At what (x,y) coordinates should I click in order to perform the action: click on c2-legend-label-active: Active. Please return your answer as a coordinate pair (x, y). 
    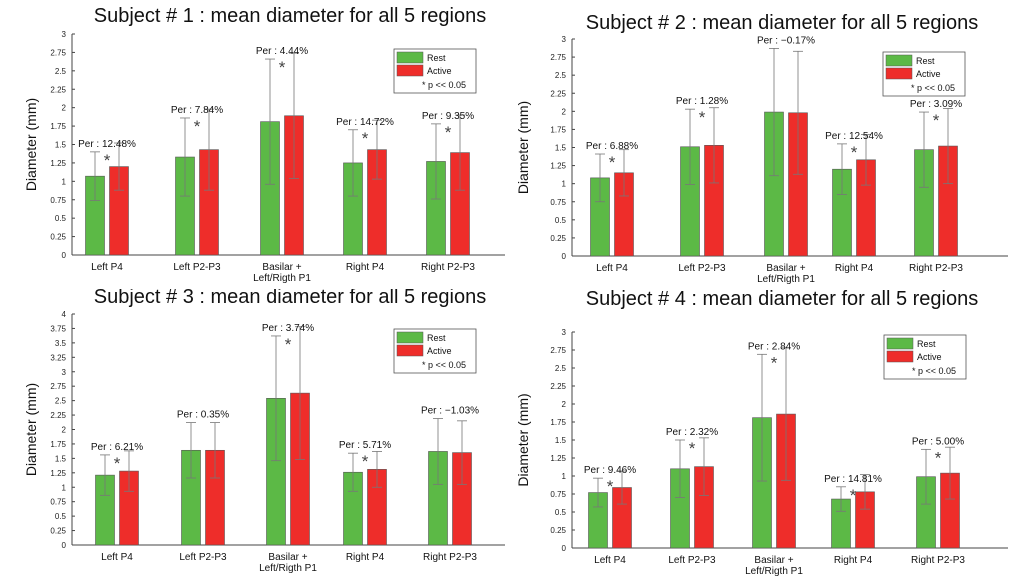
    Looking at the image, I should click on (928, 74).